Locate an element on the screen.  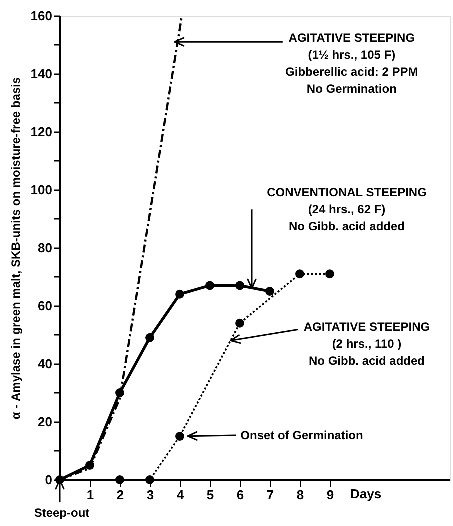
x-tick-label: 6 is located at coordinates (240, 495).